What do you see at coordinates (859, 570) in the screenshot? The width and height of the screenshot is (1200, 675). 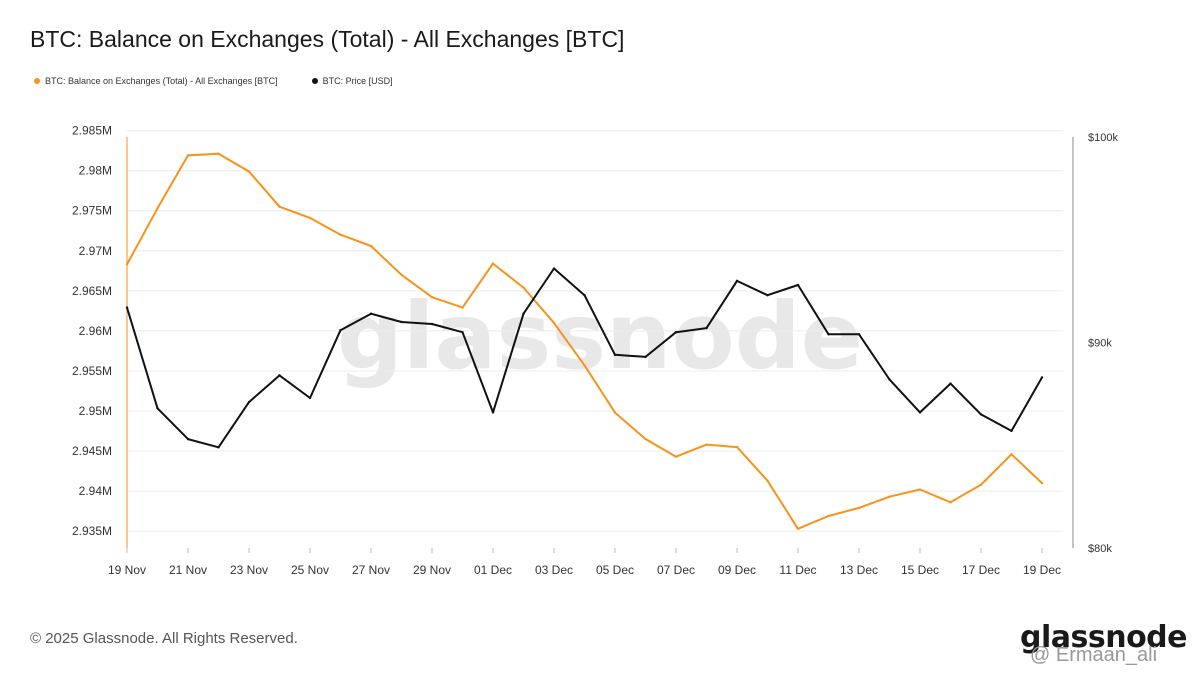 I see `x-tick-label: 13 Dec` at bounding box center [859, 570].